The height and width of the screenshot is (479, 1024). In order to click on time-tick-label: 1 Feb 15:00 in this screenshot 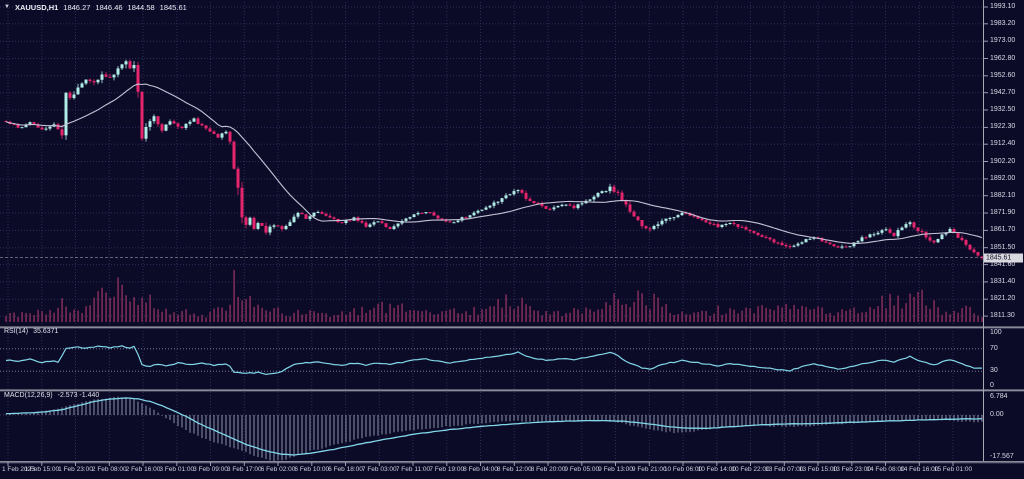, I will do `click(42, 469)`.